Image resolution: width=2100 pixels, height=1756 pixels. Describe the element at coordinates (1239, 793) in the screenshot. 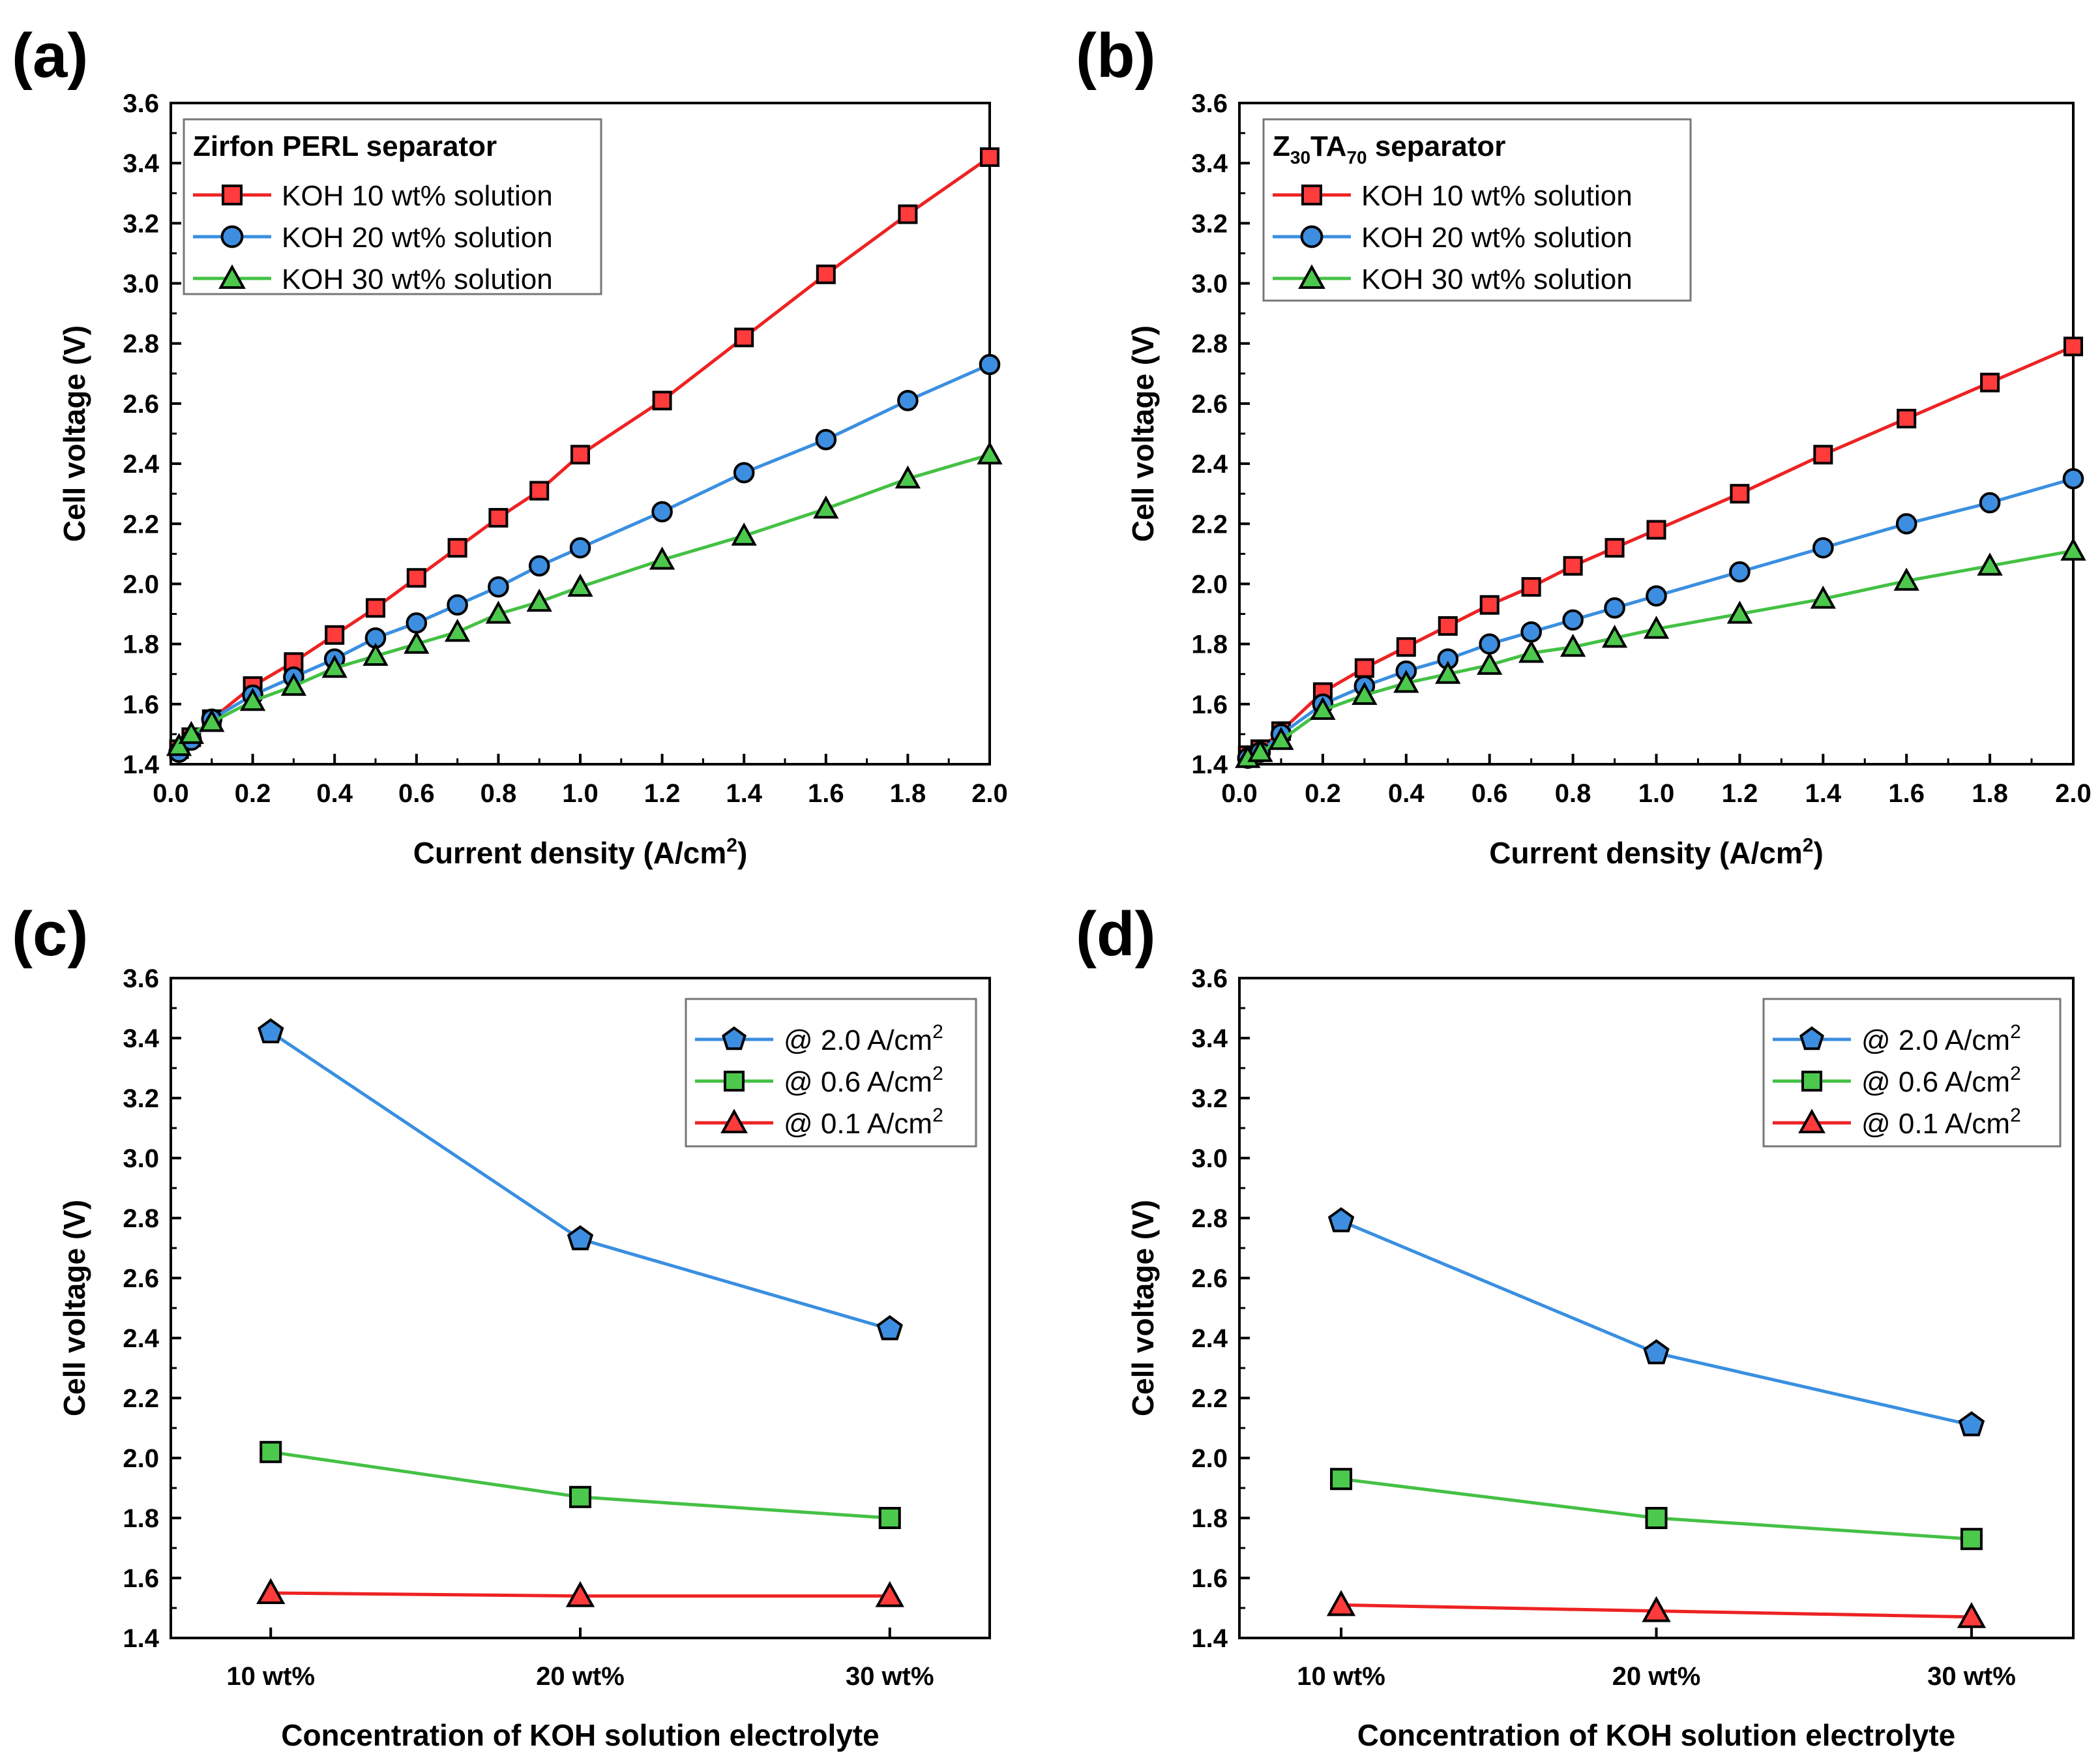

I see `x-tick-label: 0.0` at that location.